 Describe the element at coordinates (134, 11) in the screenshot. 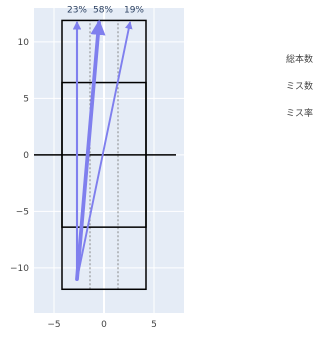

I see `arrow-percent-label: 19%` at that location.